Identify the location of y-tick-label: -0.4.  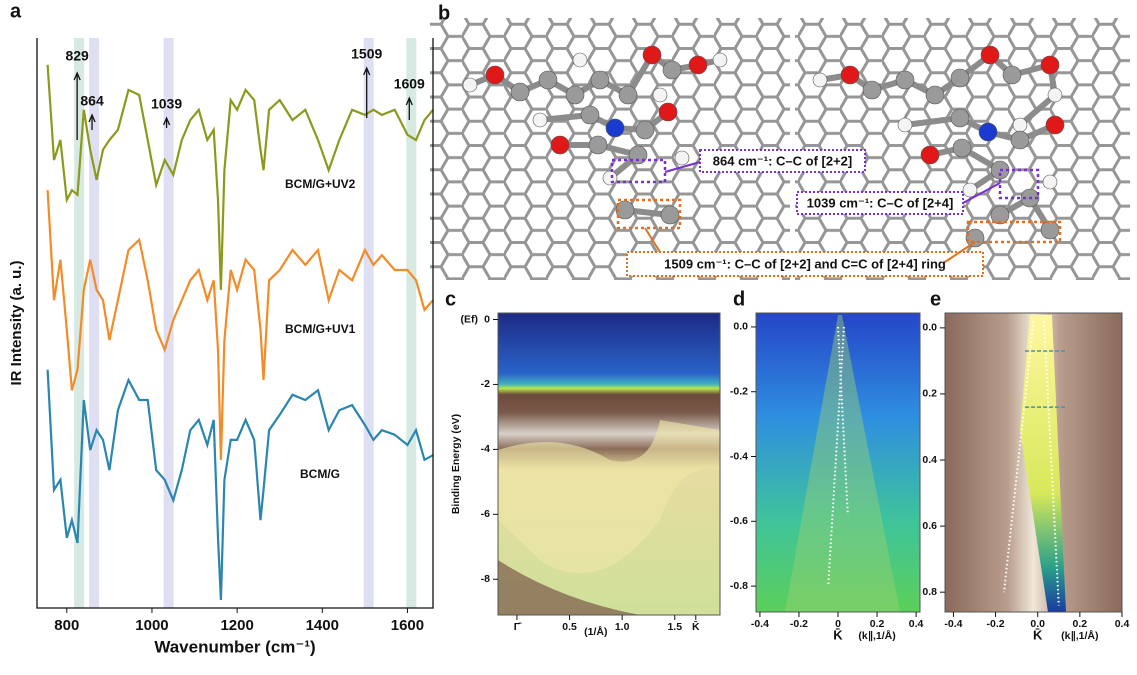
(739, 456).